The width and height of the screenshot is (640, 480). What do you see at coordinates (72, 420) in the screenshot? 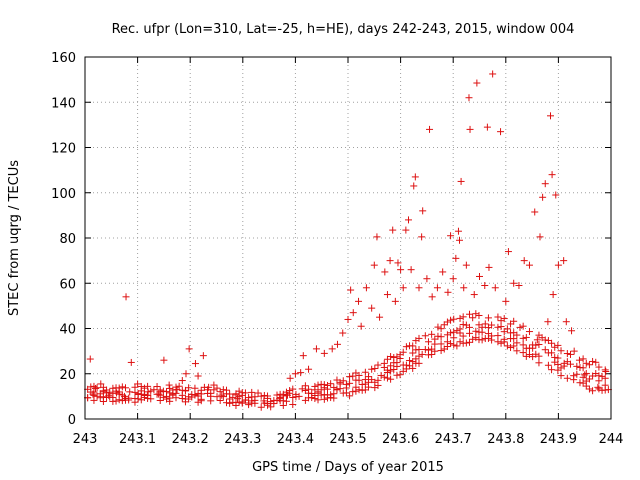
I see `y-tick-label: 0` at bounding box center [72, 420].